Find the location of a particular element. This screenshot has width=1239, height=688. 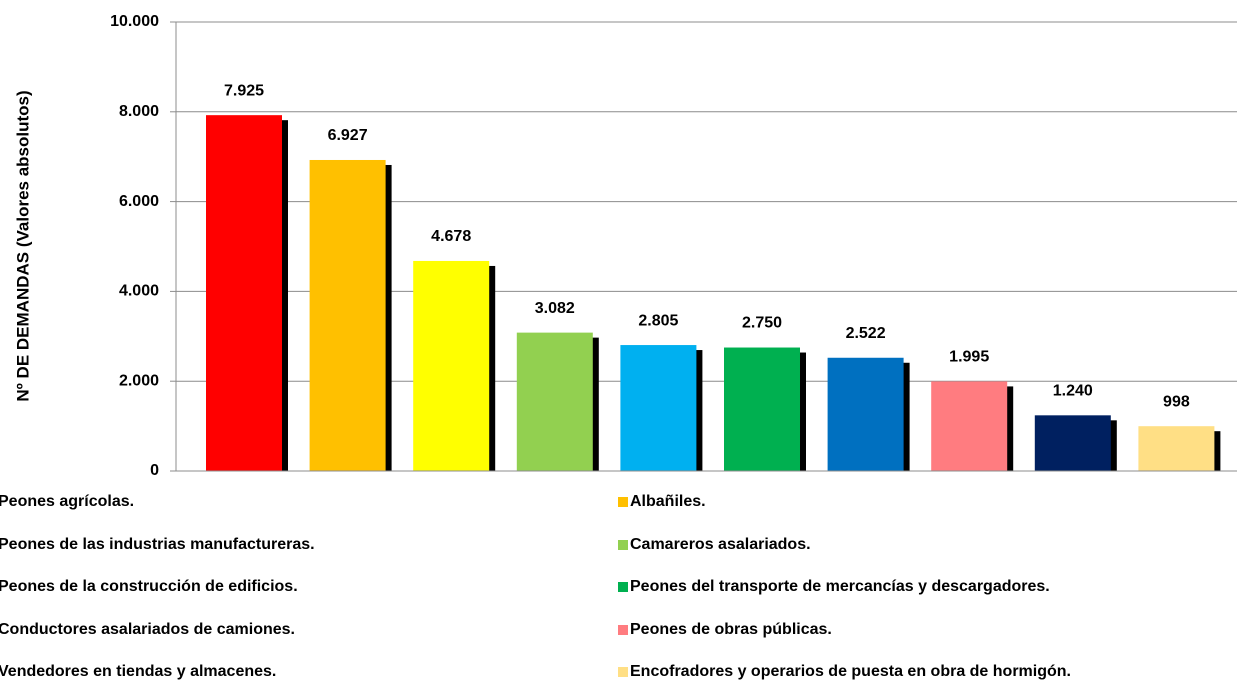

value-label: 7.925 is located at coordinates (244, 90).